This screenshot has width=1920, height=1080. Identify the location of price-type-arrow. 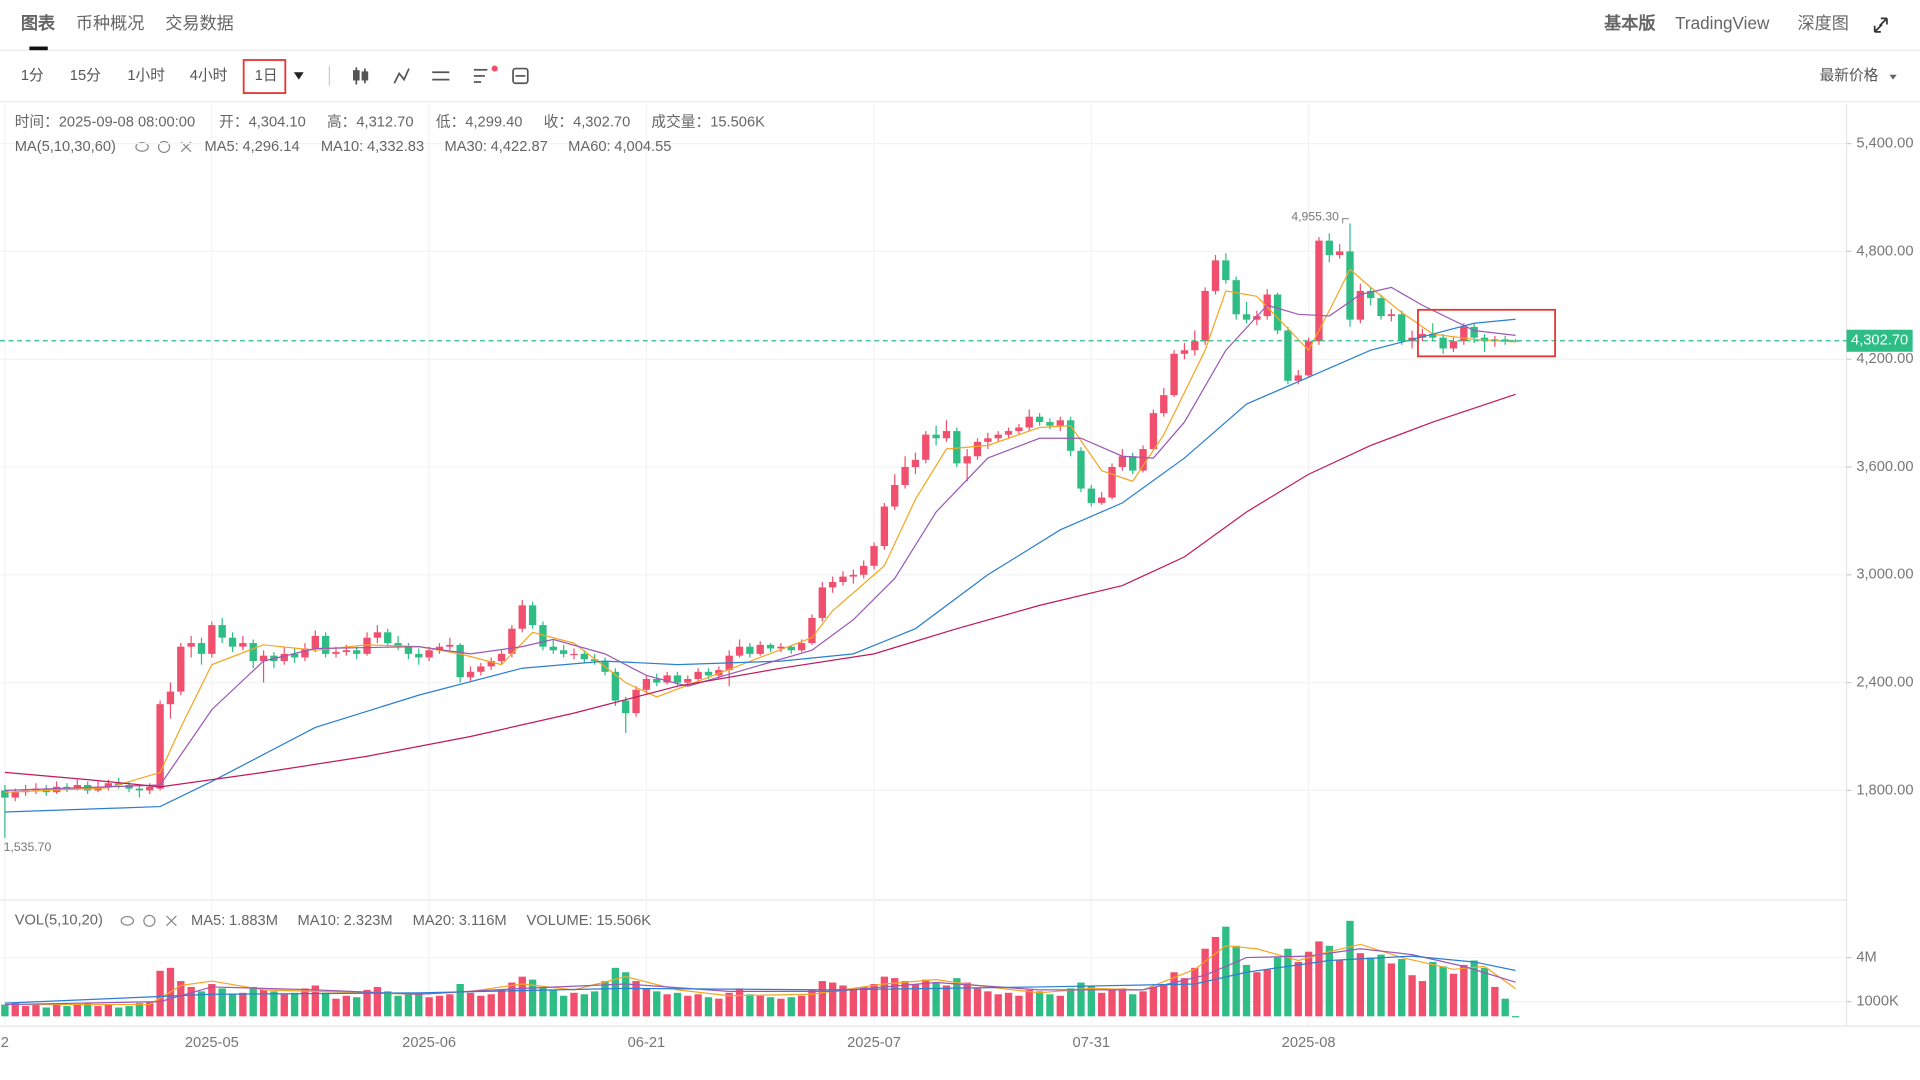
(1893, 77).